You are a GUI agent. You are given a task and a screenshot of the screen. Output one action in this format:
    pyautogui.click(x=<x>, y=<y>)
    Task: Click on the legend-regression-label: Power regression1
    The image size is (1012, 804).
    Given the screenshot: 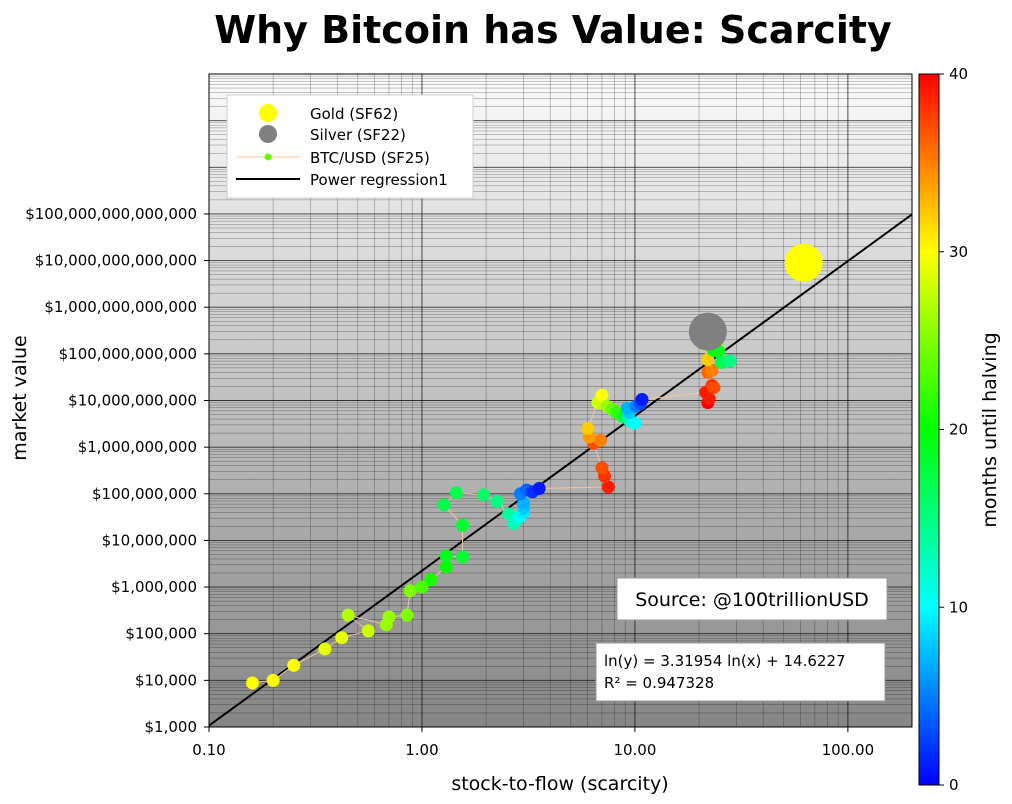 What is the action you would take?
    pyautogui.click(x=379, y=180)
    